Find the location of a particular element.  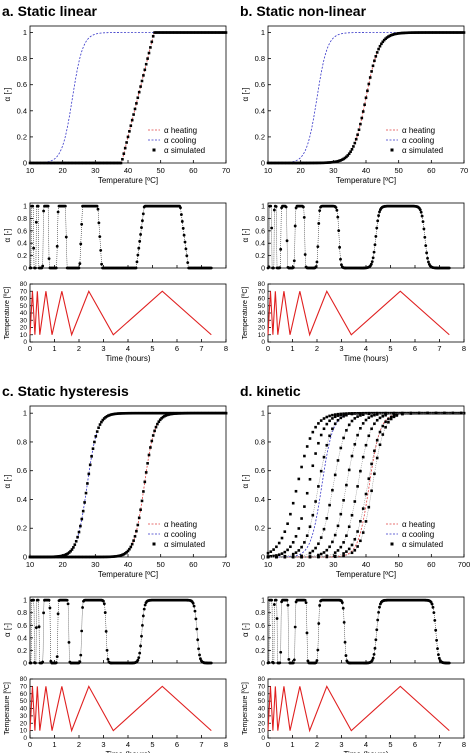

x-tick-label: 7 is located at coordinates (439, 348).